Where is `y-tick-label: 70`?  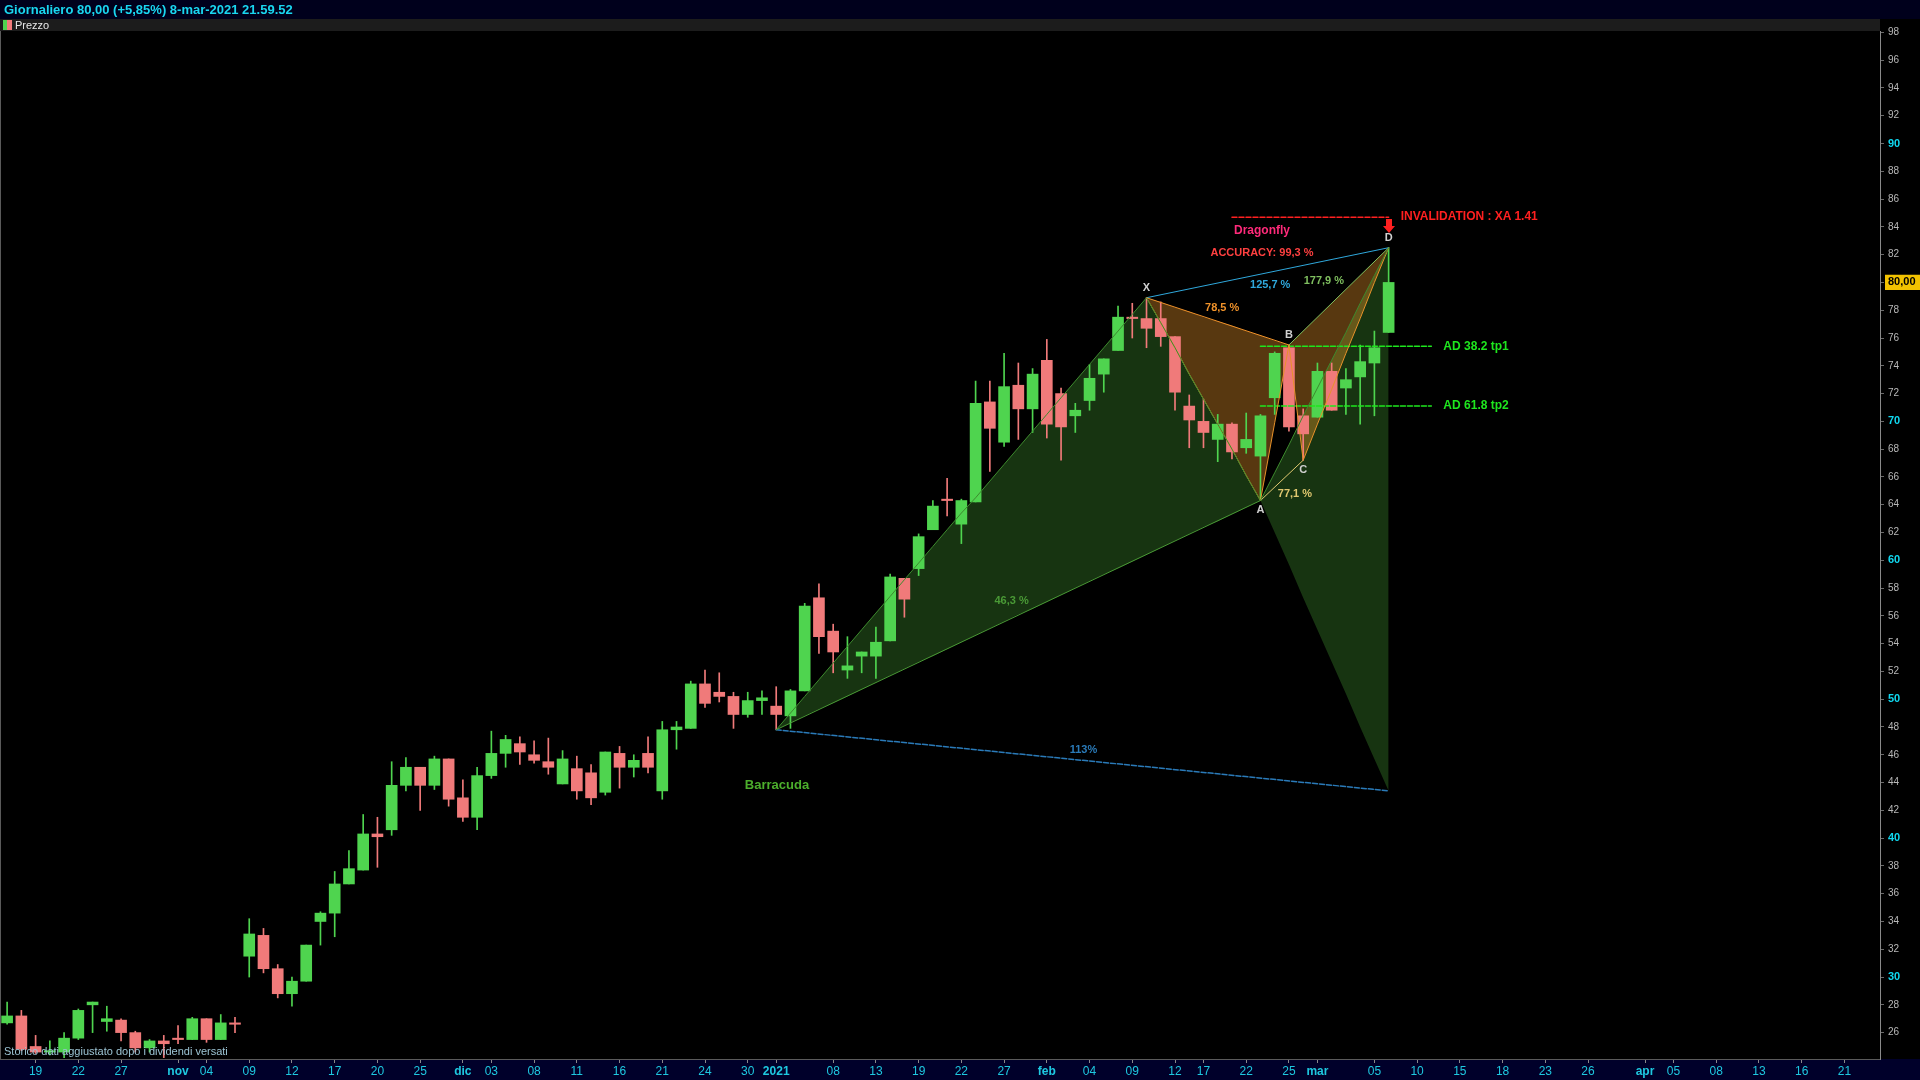 y-tick-label: 70 is located at coordinates (1894, 420).